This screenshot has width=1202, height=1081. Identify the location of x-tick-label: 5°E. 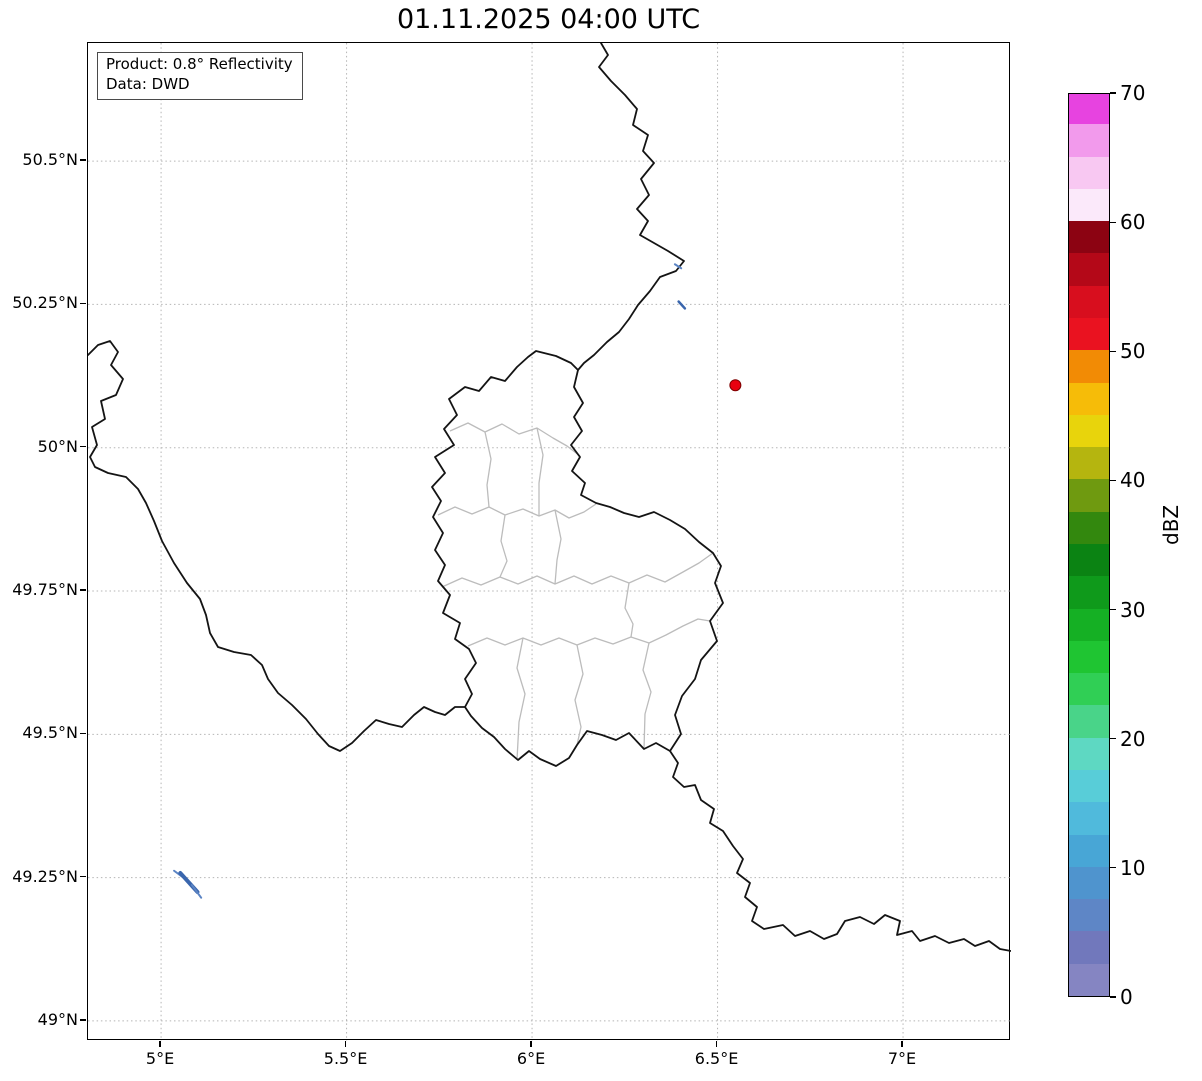
(160, 1058).